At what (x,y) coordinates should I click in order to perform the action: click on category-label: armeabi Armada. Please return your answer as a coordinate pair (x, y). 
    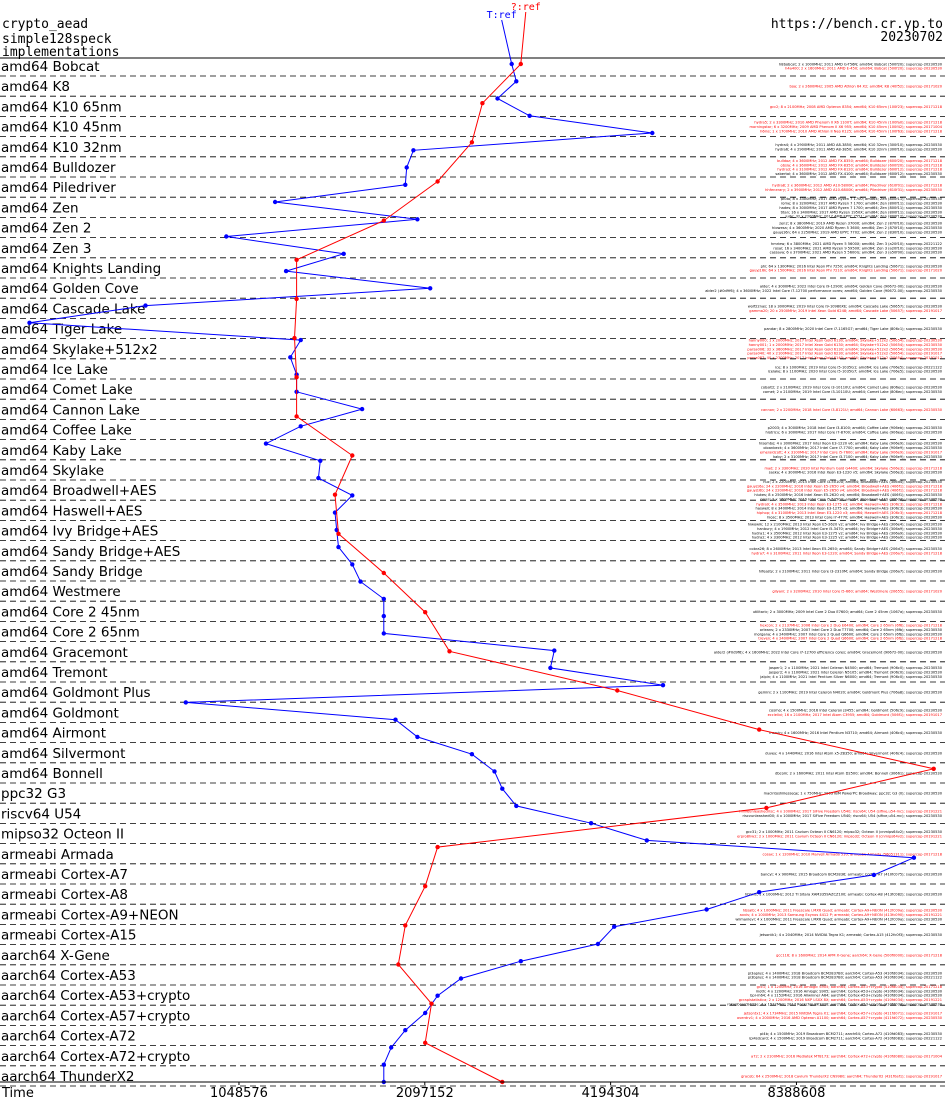
    Looking at the image, I should click on (57, 855).